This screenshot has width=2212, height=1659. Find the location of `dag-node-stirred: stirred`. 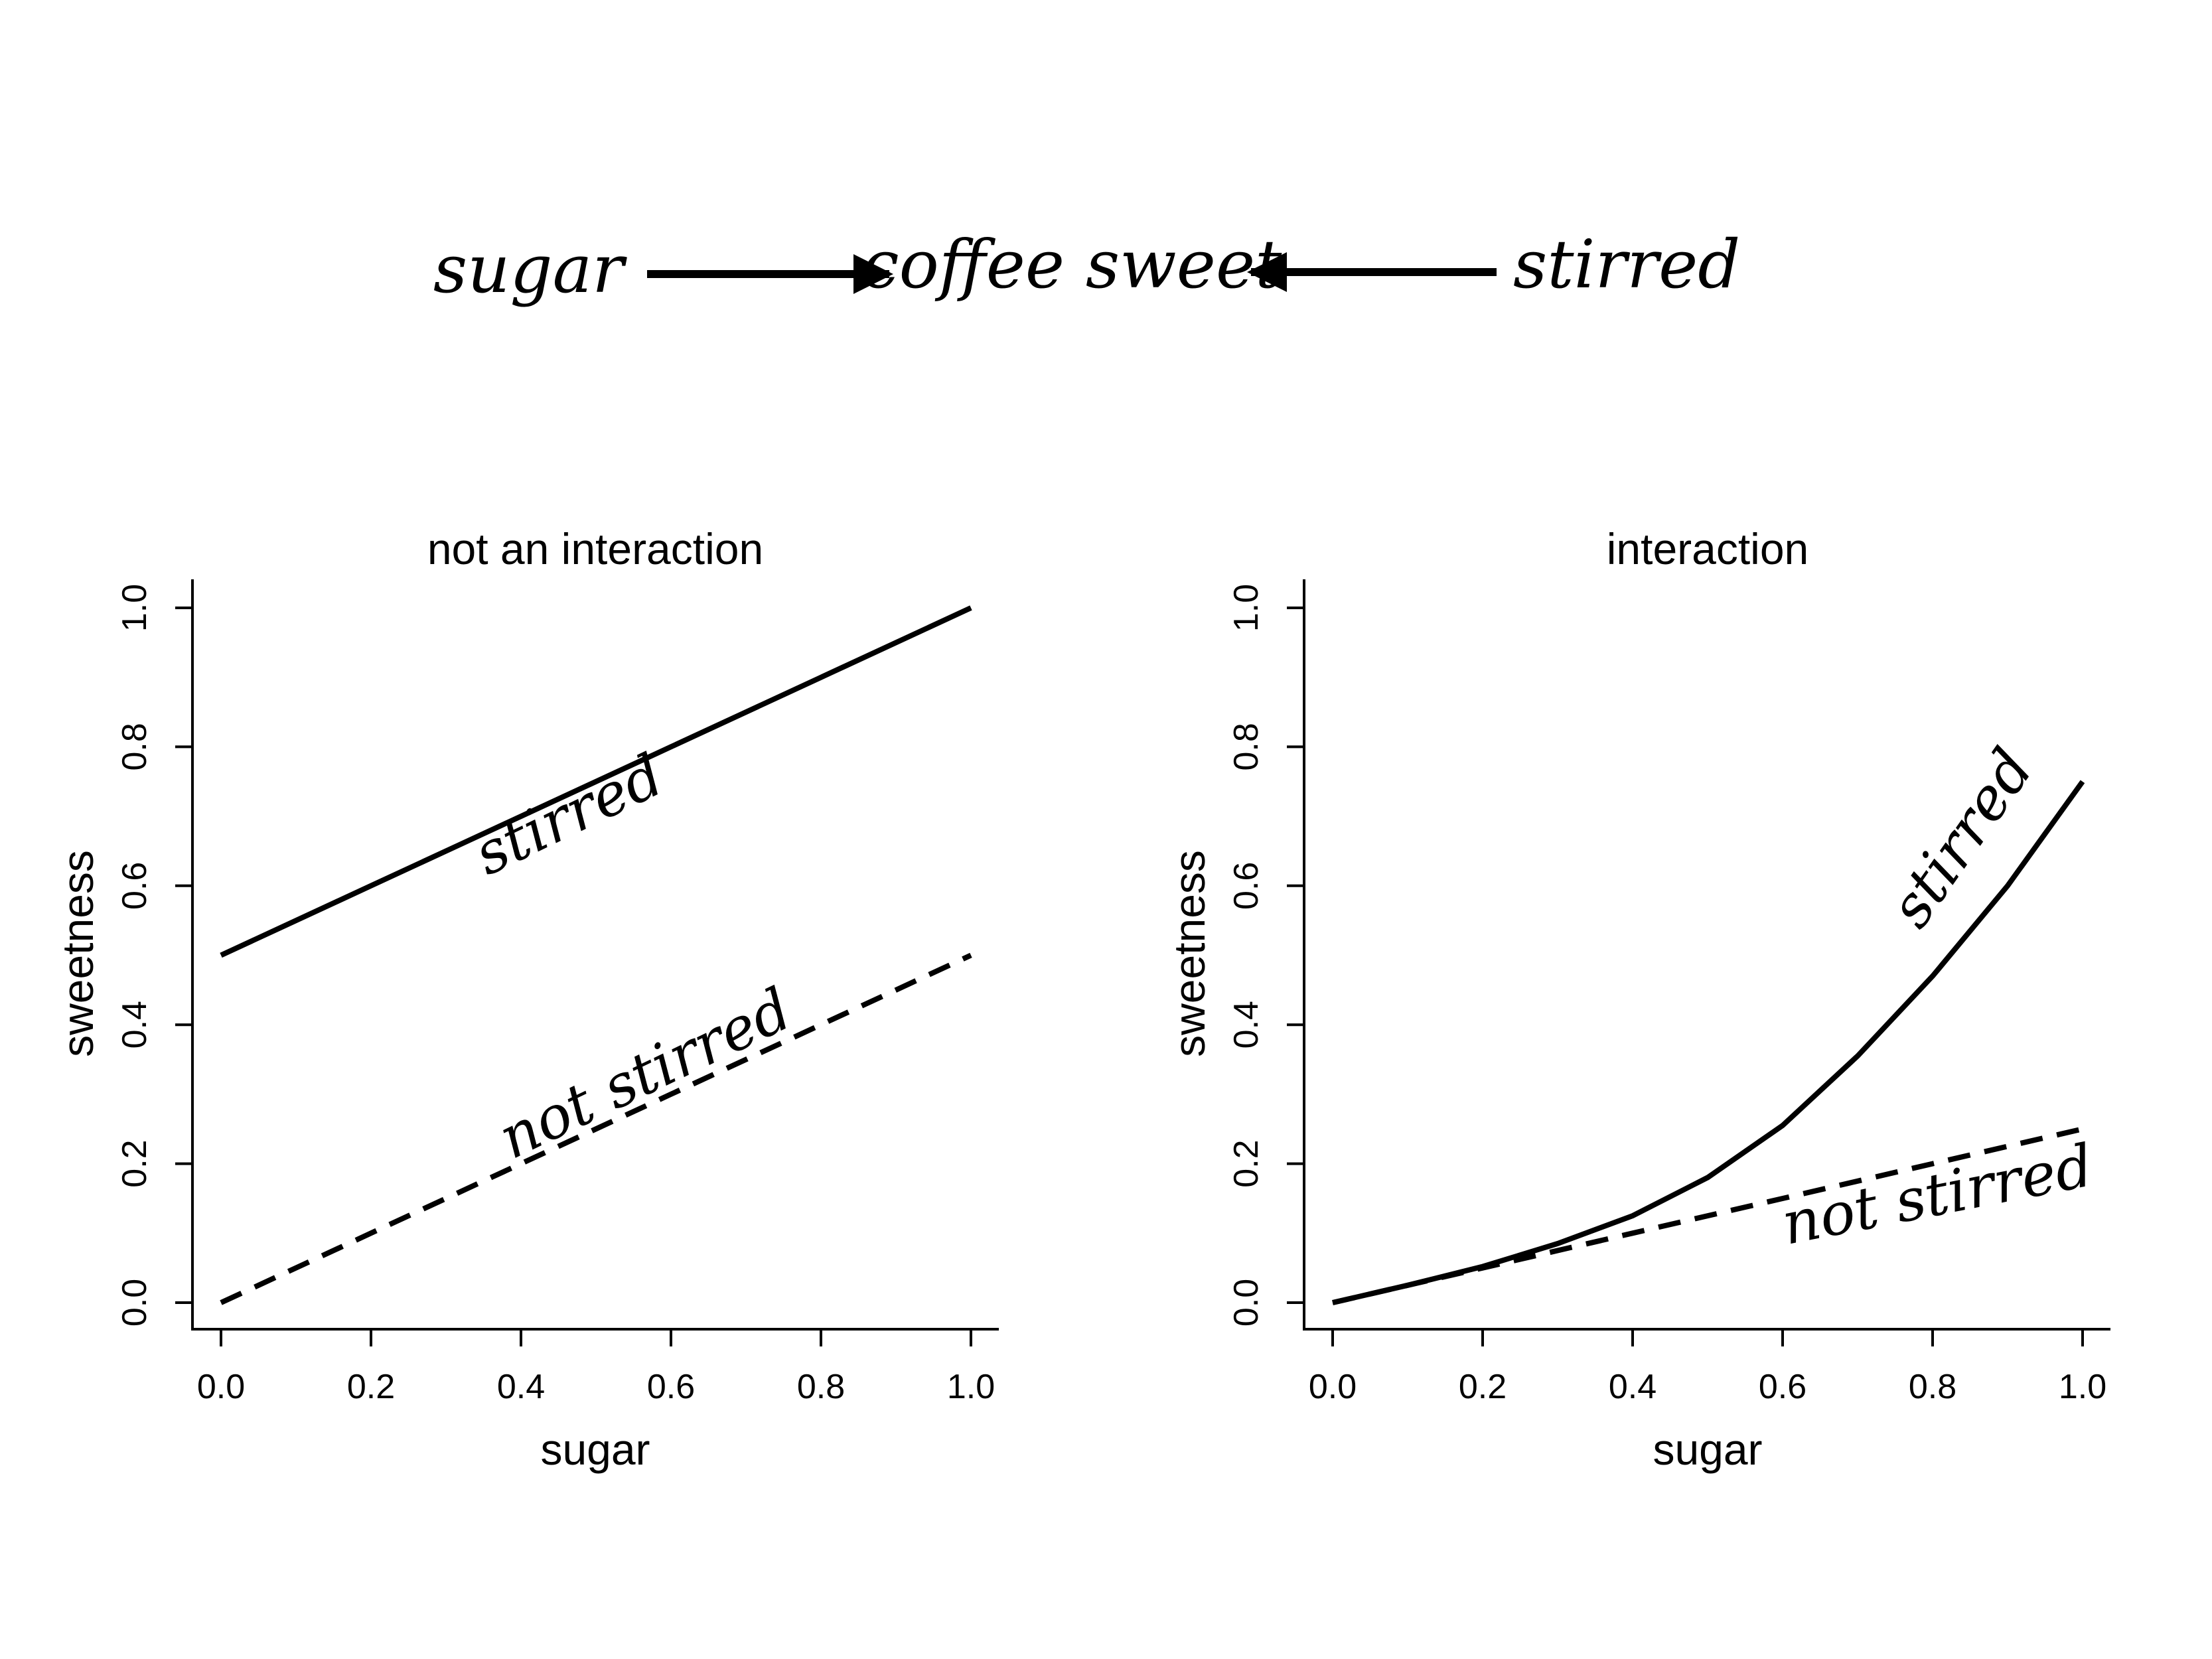

dag-node-stirred: stirred is located at coordinates (1627, 264).